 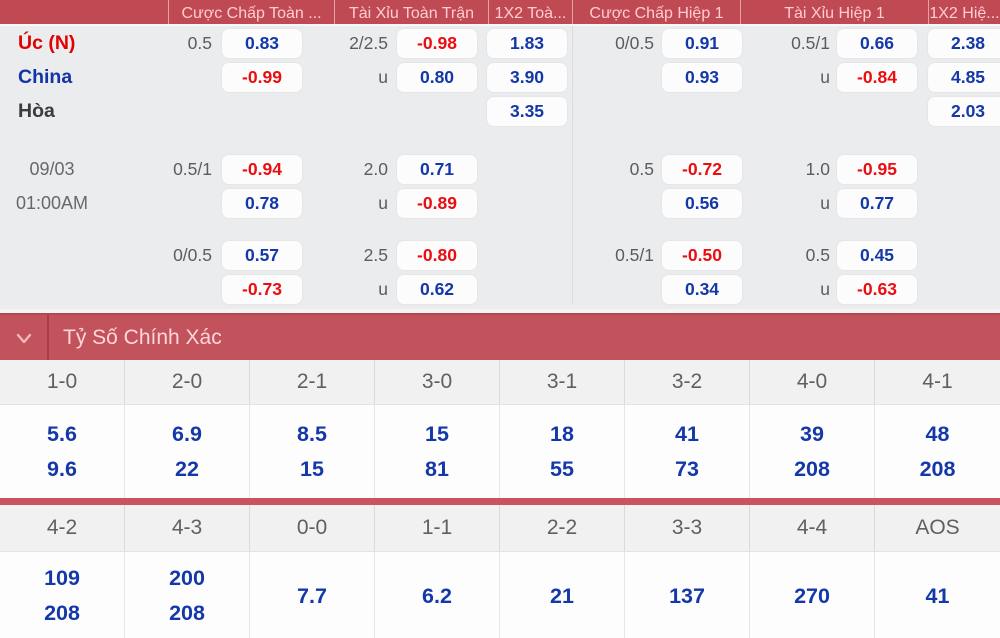 I want to click on score-odds-cell: 8.5 15, so click(x=312, y=451).